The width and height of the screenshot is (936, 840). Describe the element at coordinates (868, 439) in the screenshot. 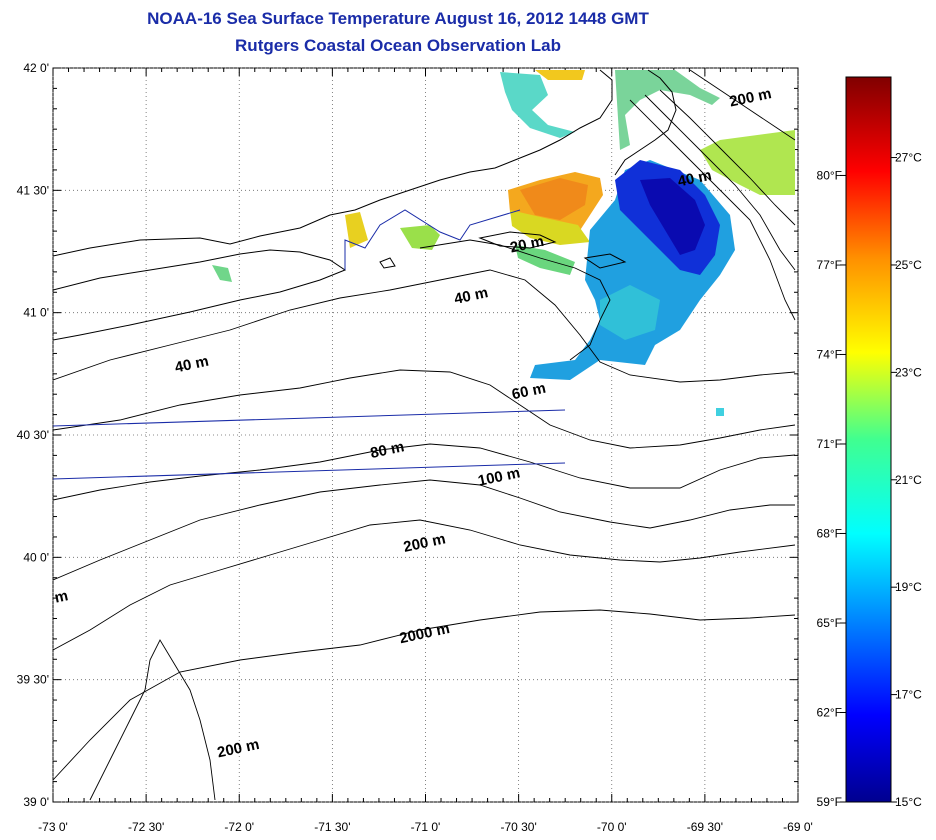

I see `colorbar` at that location.